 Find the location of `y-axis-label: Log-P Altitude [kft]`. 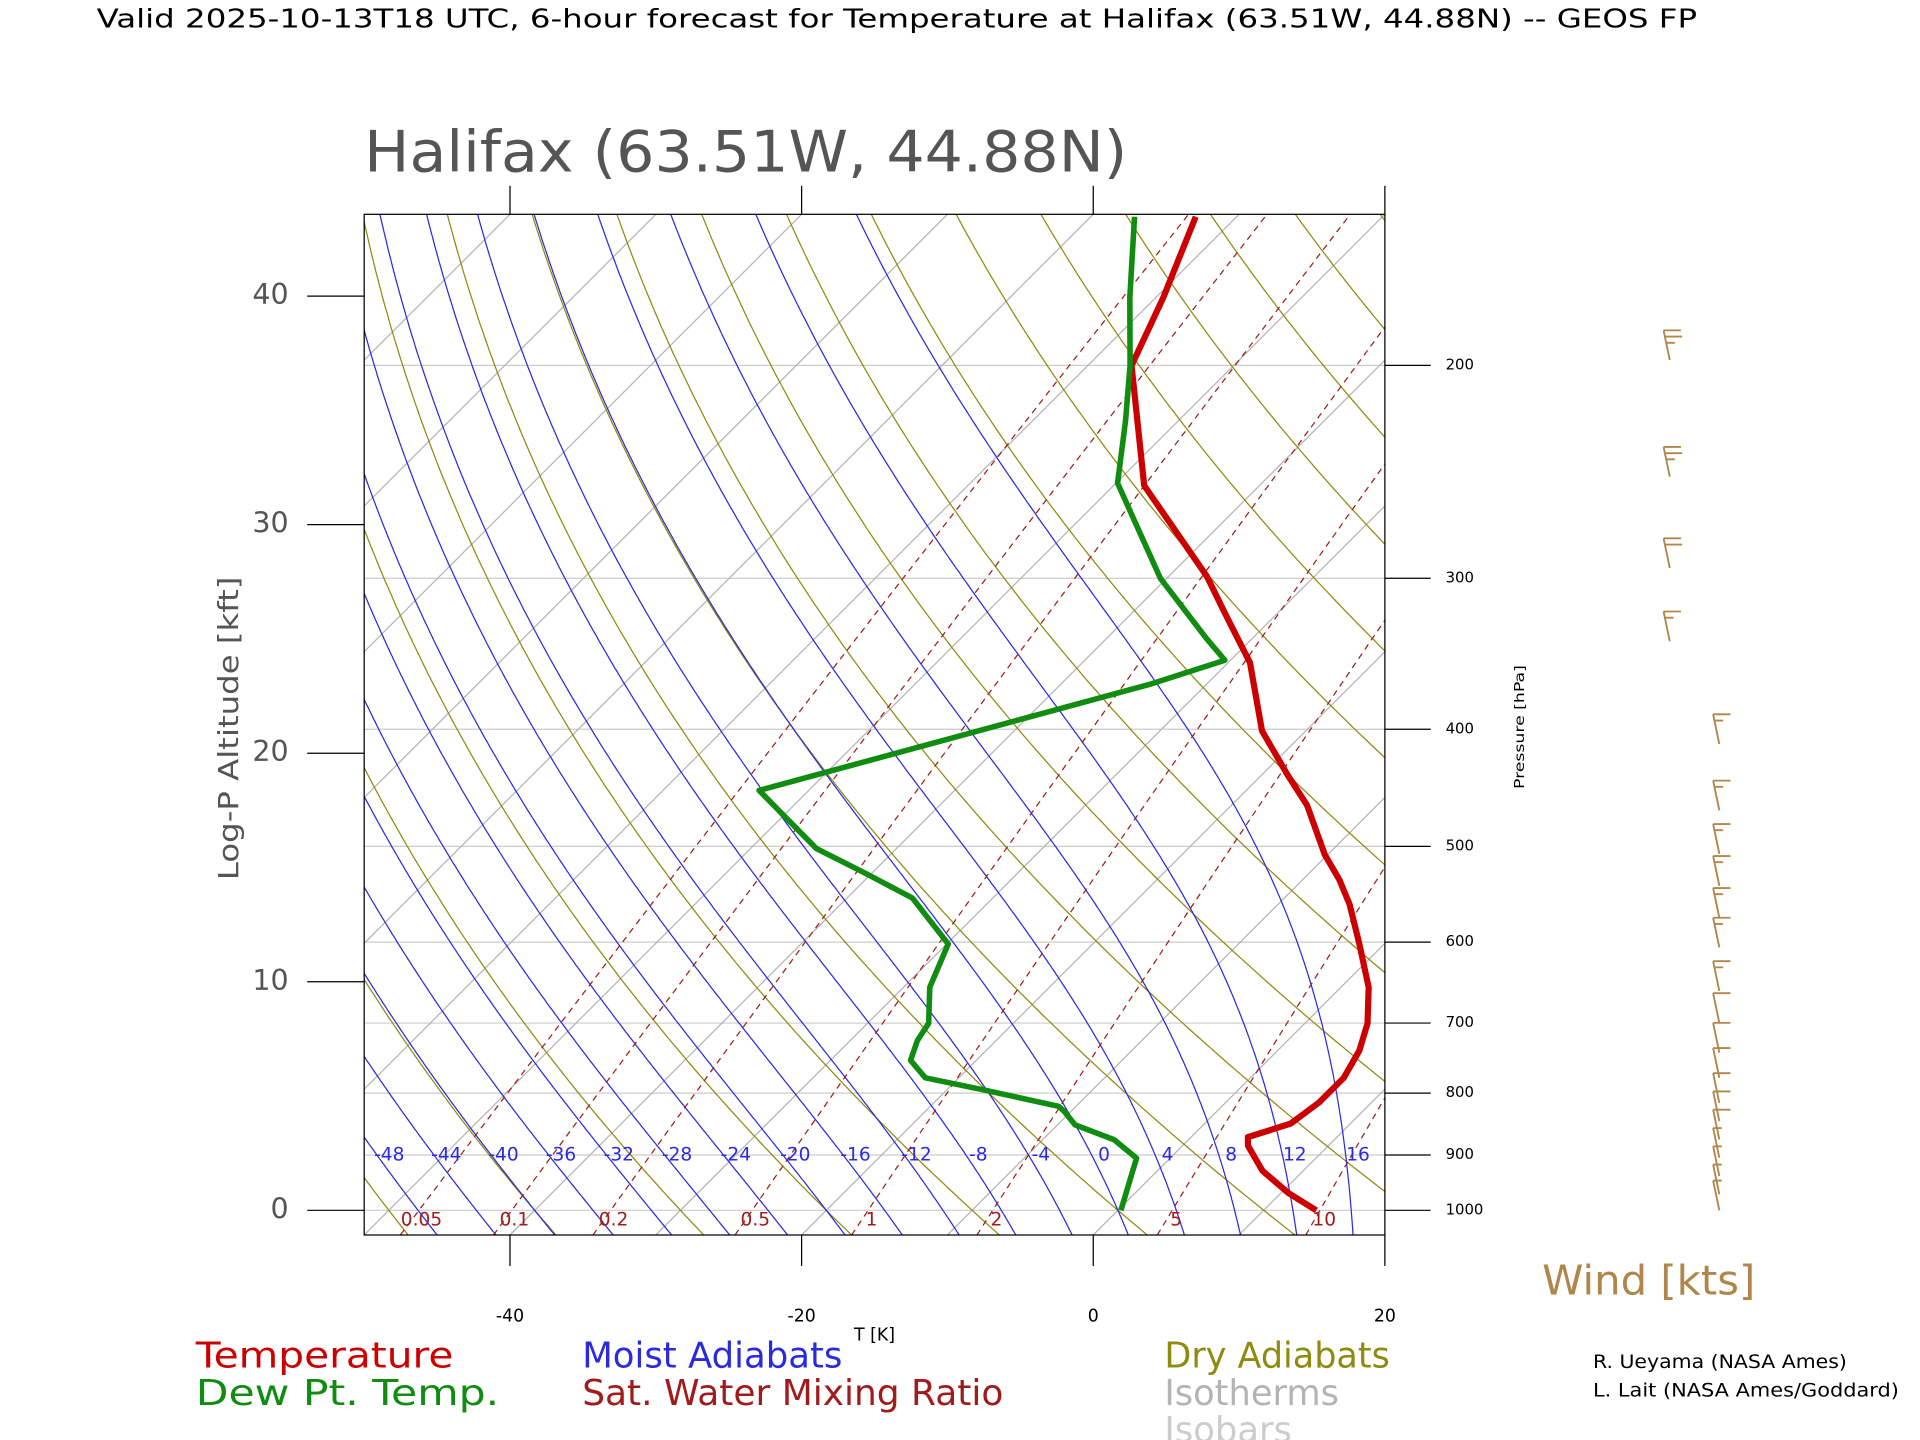

y-axis-label: Log-P Altitude [kft] is located at coordinates (229, 728).